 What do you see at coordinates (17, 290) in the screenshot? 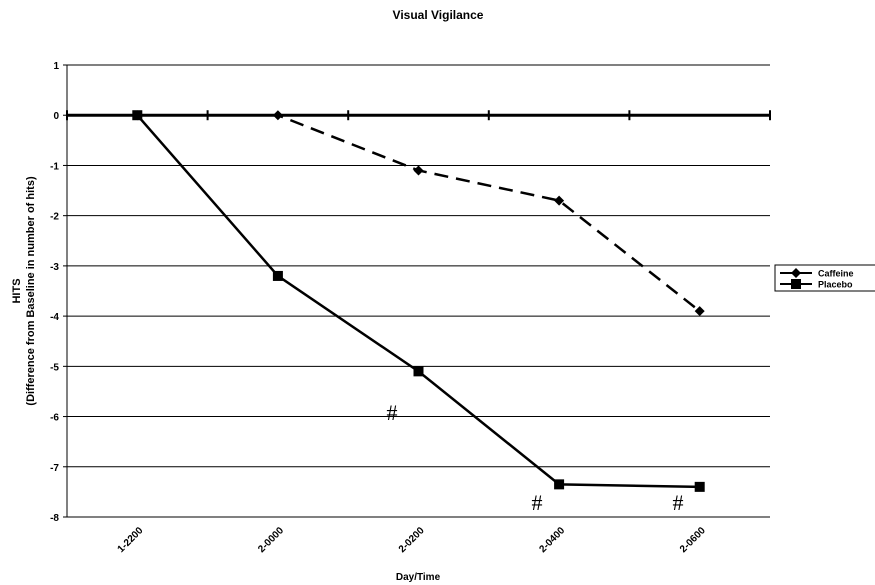
I see `y-axis-title: HITS` at bounding box center [17, 290].